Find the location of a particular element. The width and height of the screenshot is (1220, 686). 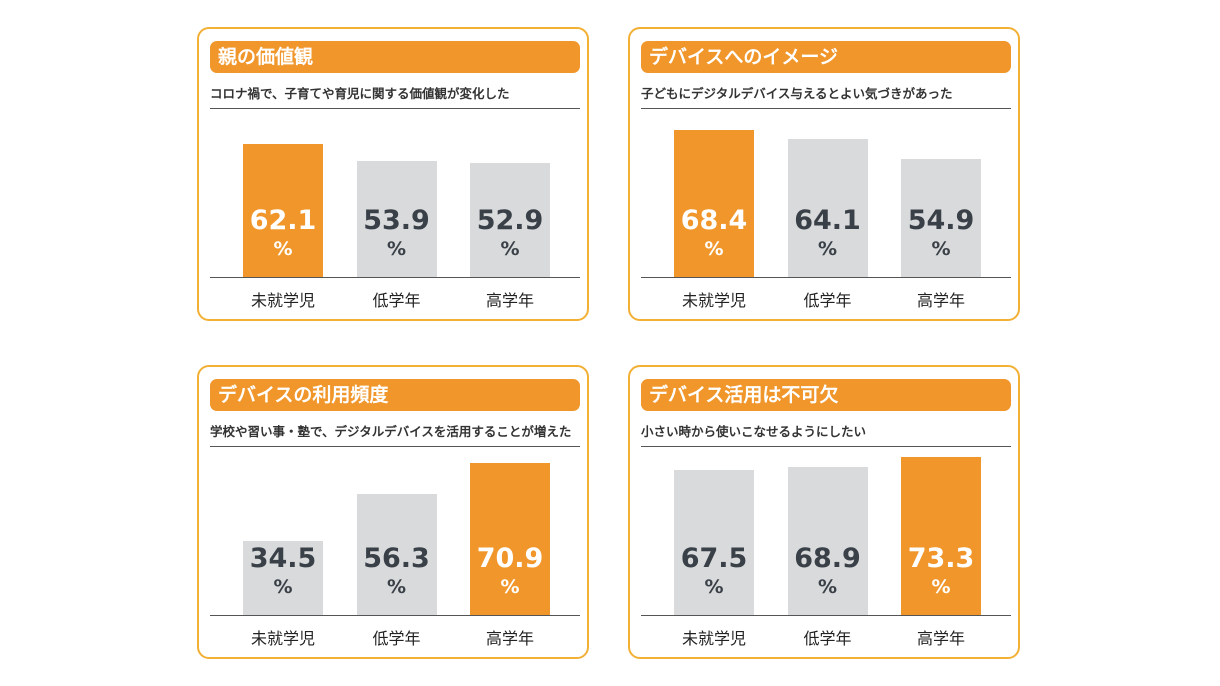

data-label: 52.9 is located at coordinates (510, 220).